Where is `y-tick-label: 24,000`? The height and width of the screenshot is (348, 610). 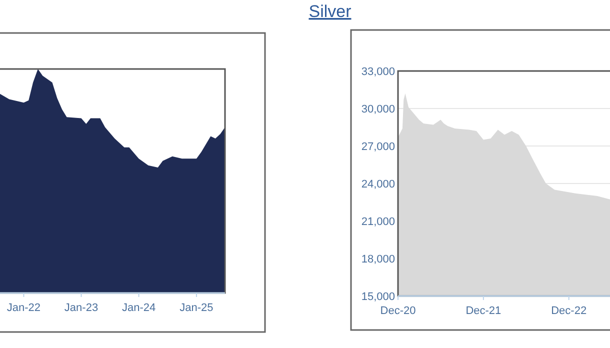
y-tick-label: 24,000 is located at coordinates (378, 184).